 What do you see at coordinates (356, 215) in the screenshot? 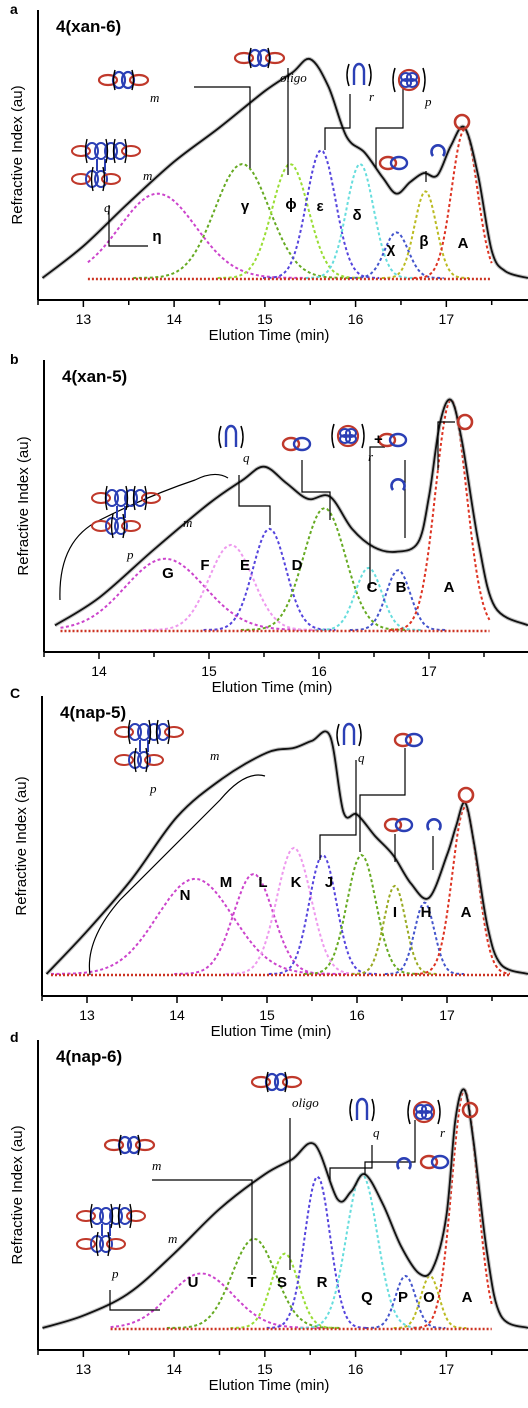
I see `peak-label-delta: δ` at bounding box center [356, 215].